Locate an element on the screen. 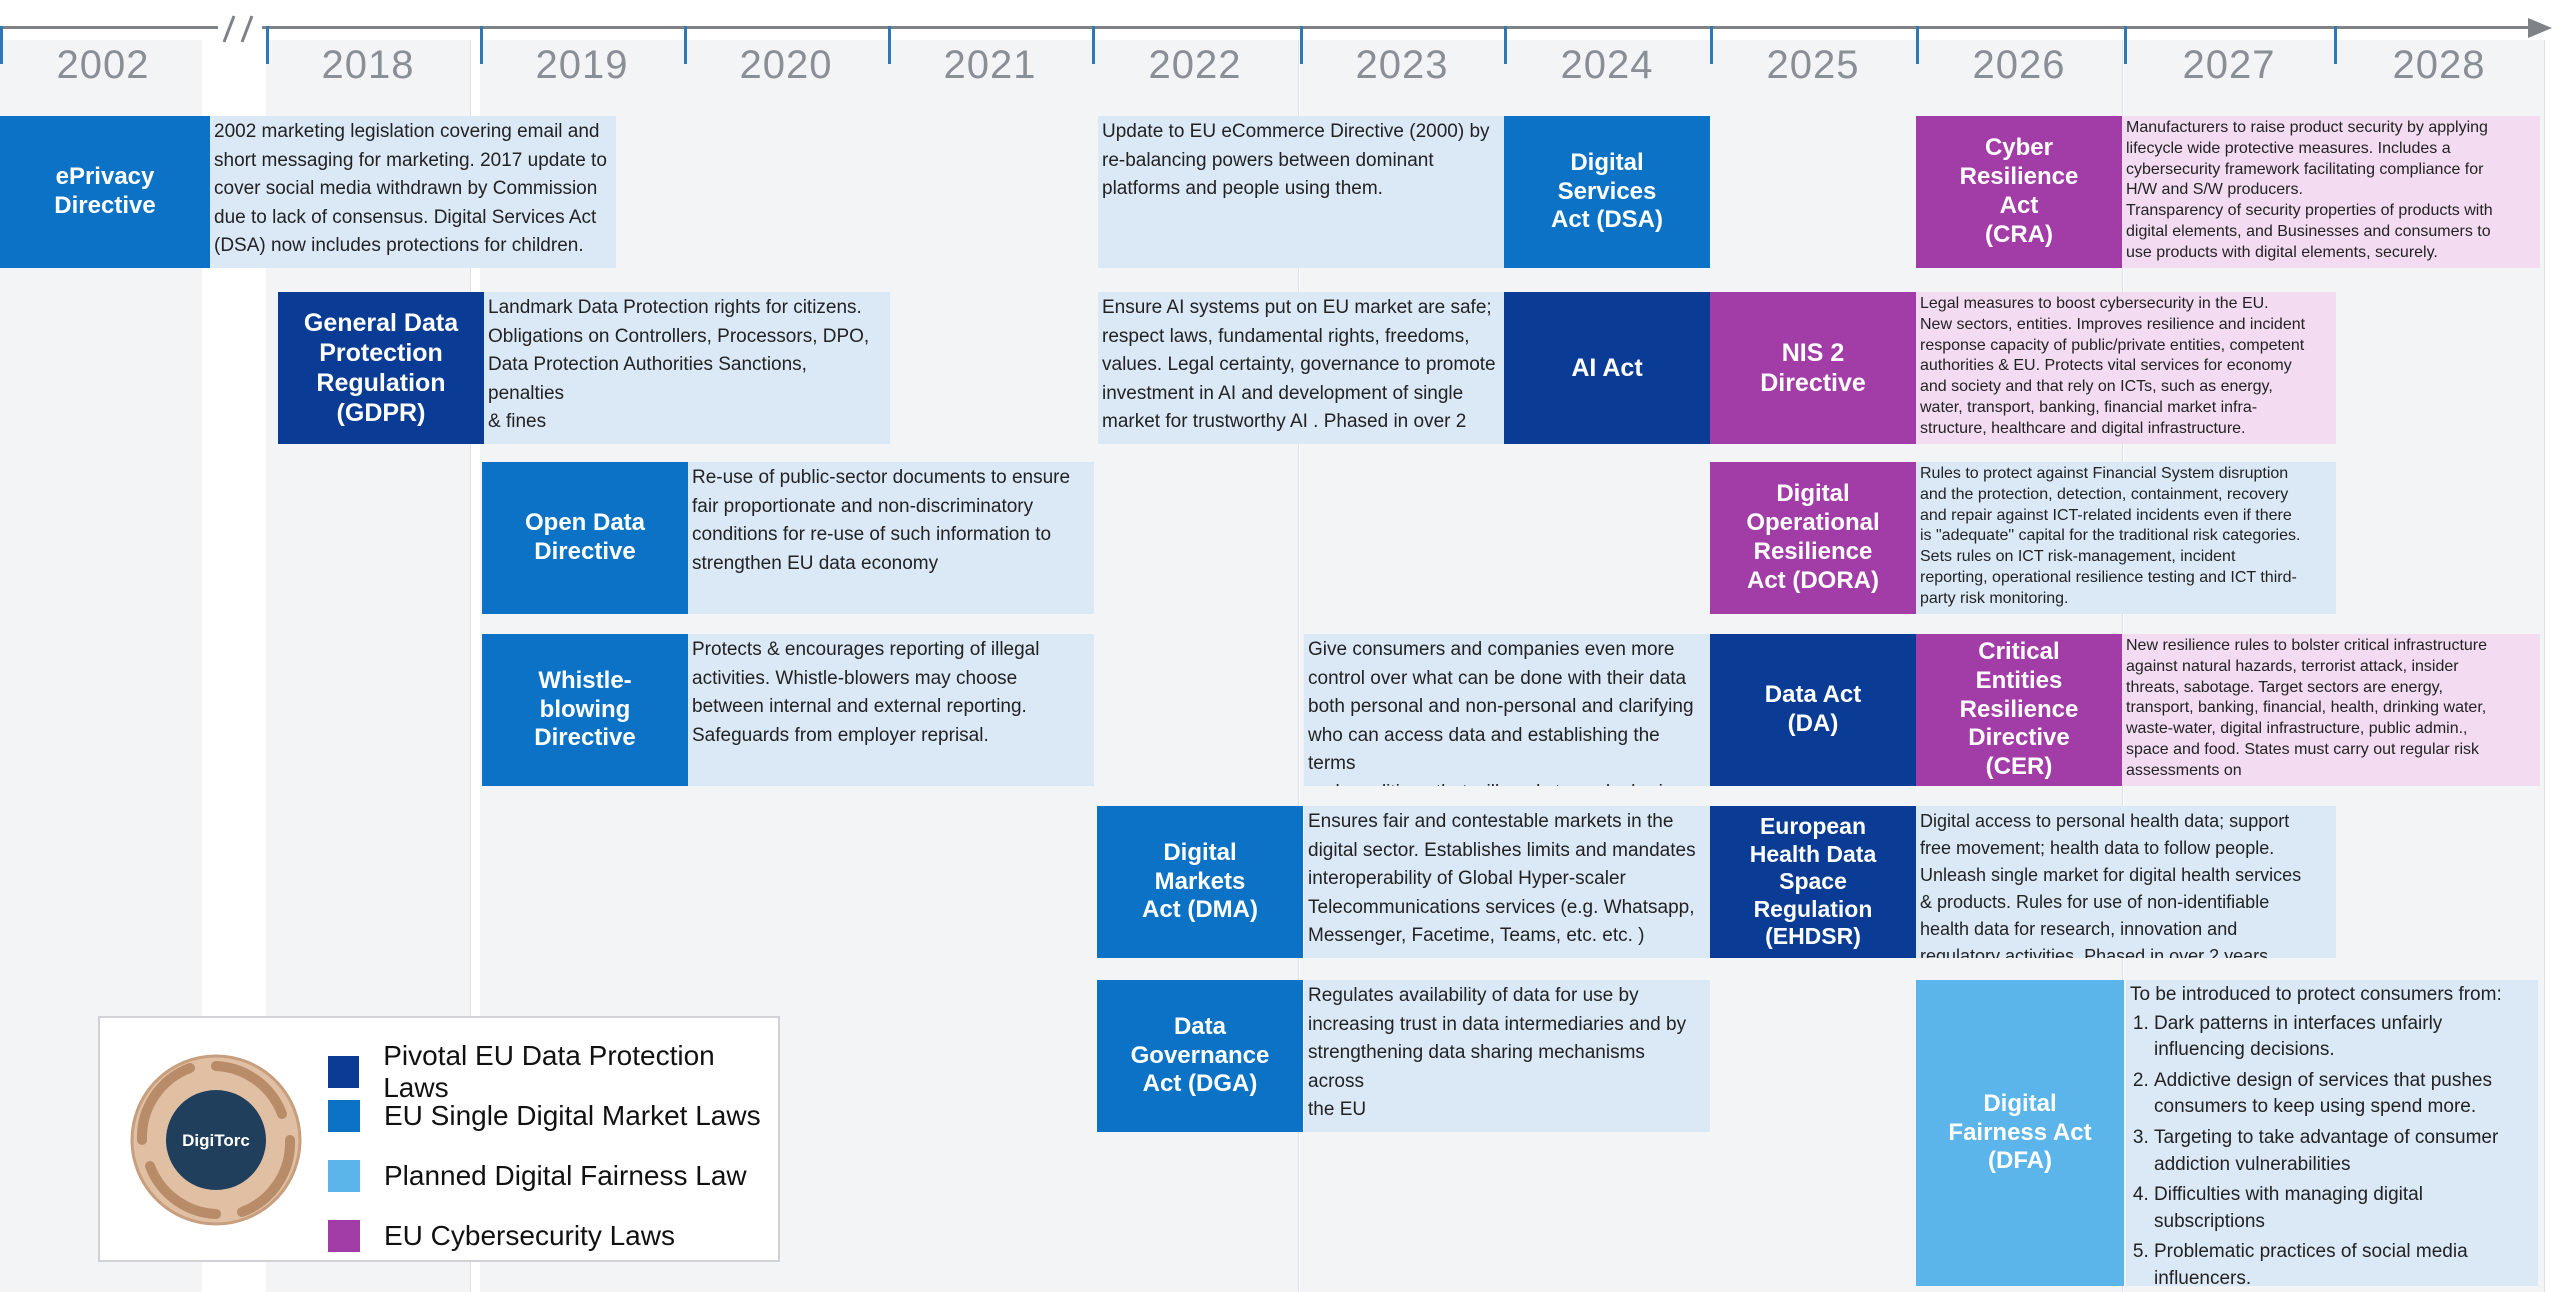 Image resolution: width=2560 pixels, height=1292 pixels. law-box-dfa: Digital Fairness Act (DFA) is located at coordinates (2020, 1133).